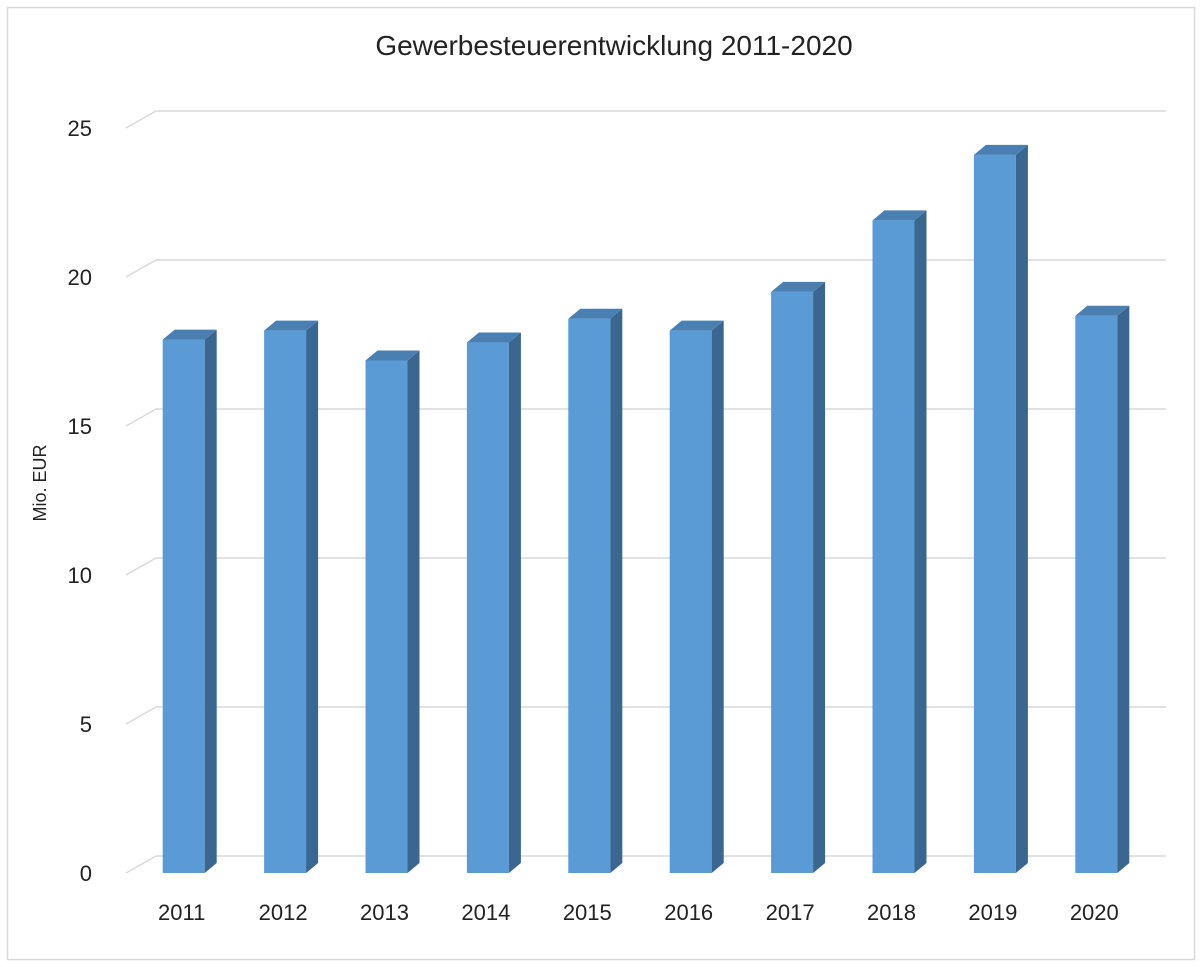 The width and height of the screenshot is (1202, 967). I want to click on bar-2018, so click(899, 541).